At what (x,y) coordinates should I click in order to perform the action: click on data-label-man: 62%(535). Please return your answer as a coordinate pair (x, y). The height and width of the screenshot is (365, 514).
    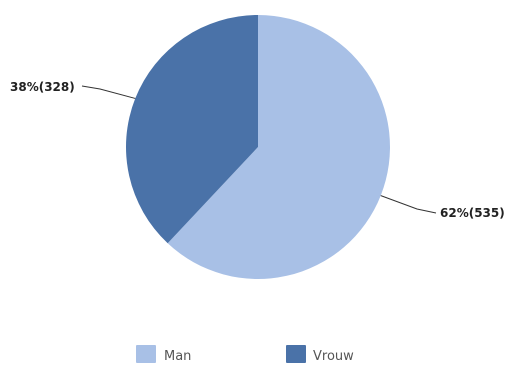
    Looking at the image, I should click on (472, 213).